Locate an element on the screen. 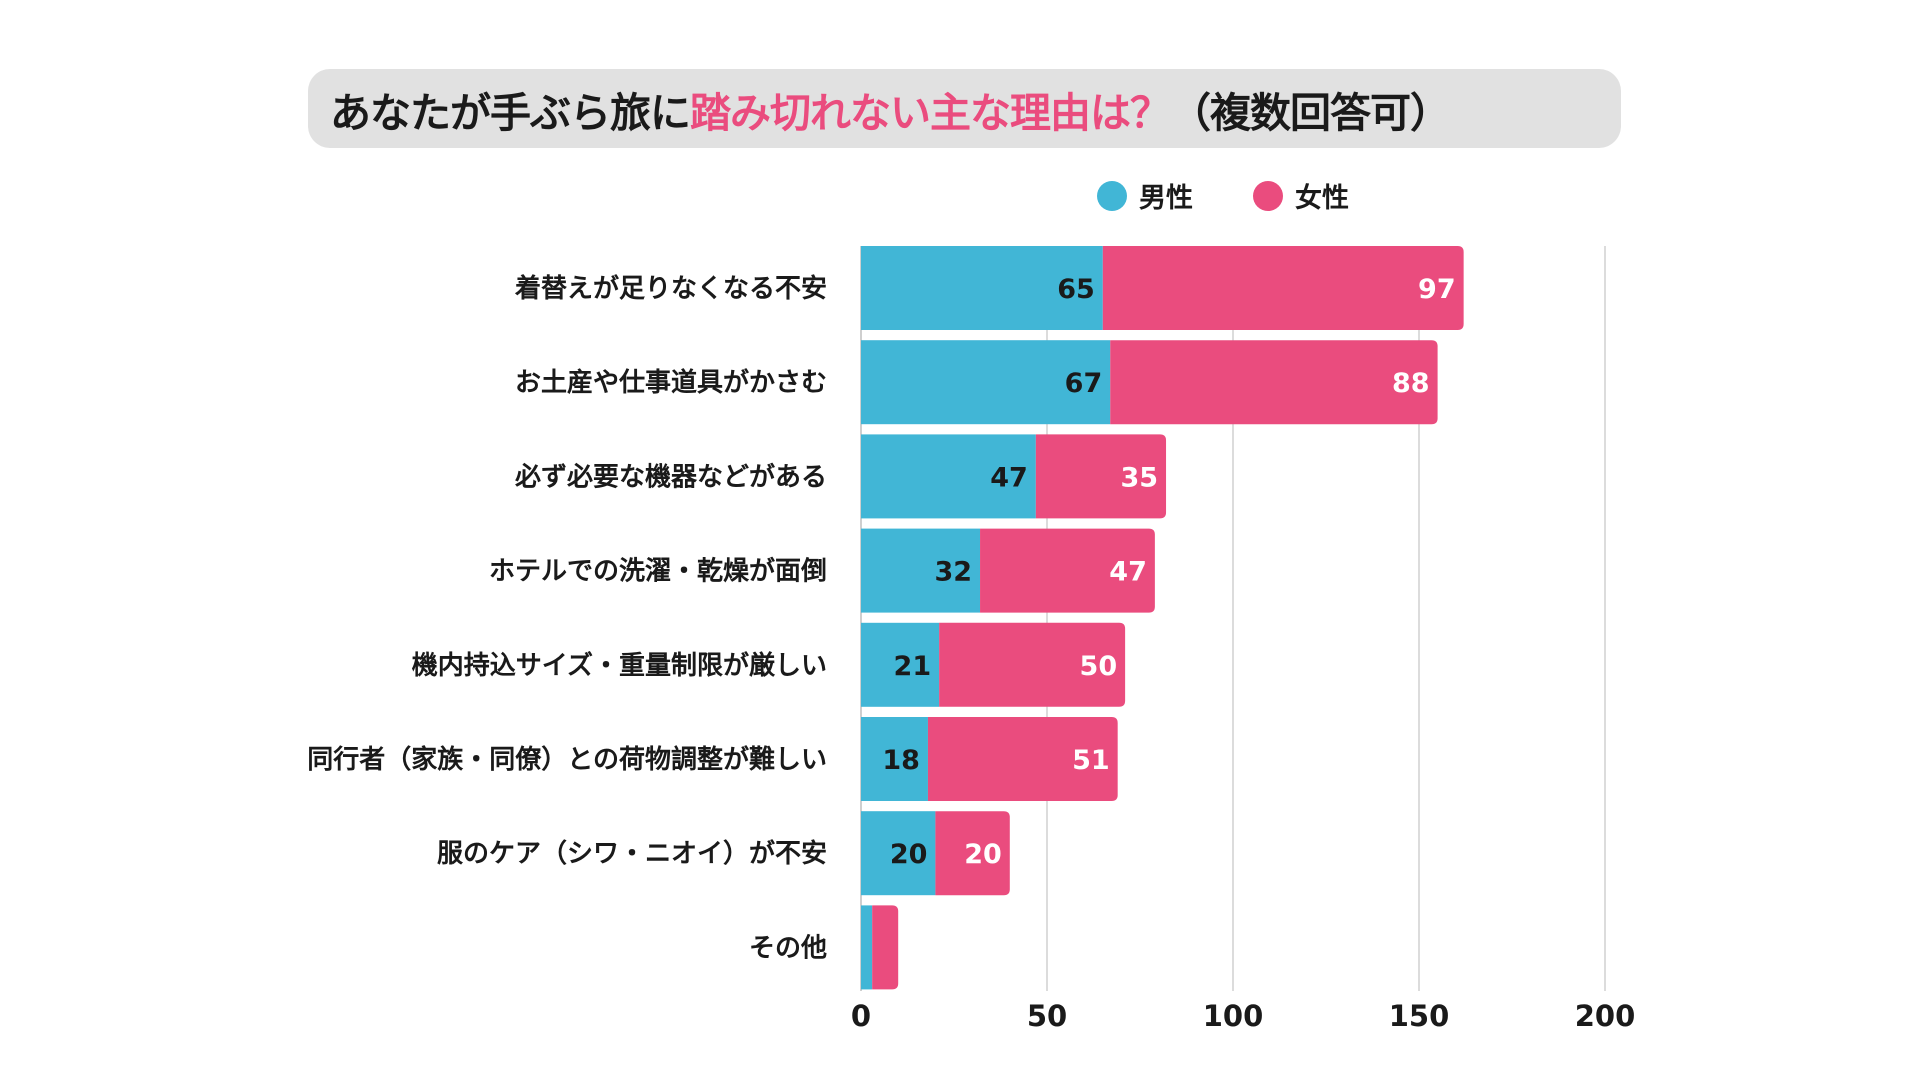  legend-swatch-female is located at coordinates (1268, 195).